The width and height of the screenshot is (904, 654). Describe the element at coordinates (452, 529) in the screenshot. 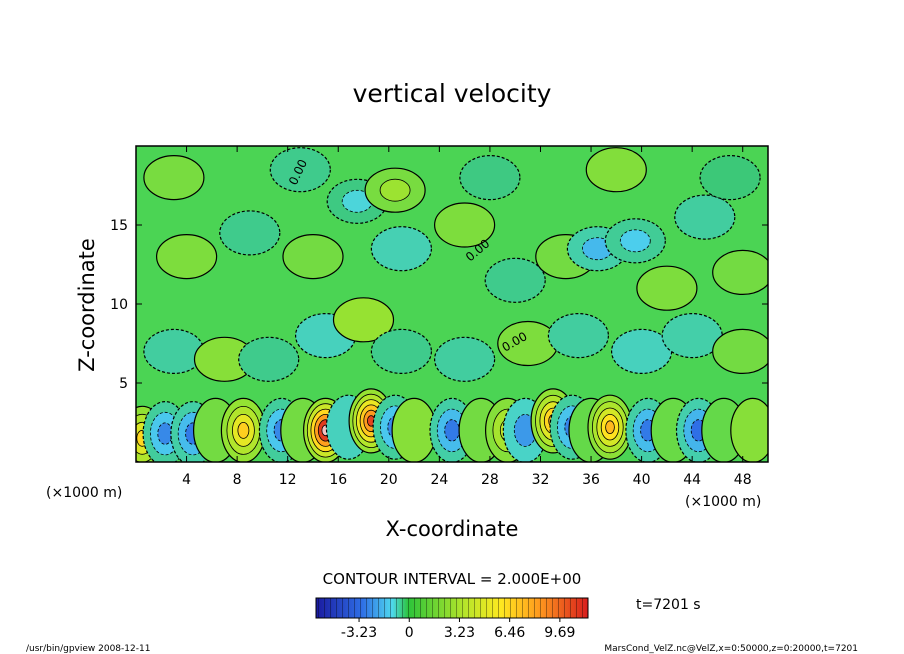

I see `x-axis-label: X-coordinate` at that location.